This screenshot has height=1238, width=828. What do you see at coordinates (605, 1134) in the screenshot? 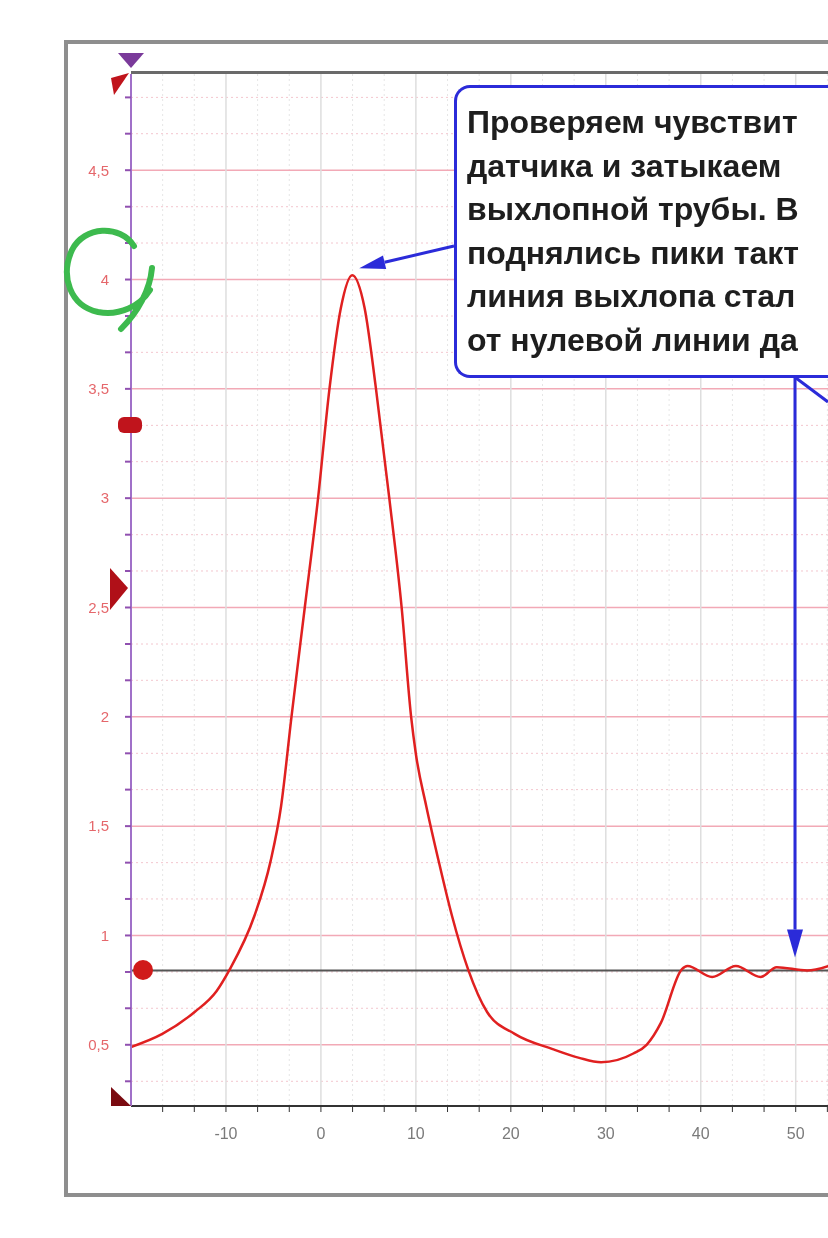
I see `x-tick-label: 30` at bounding box center [605, 1134].